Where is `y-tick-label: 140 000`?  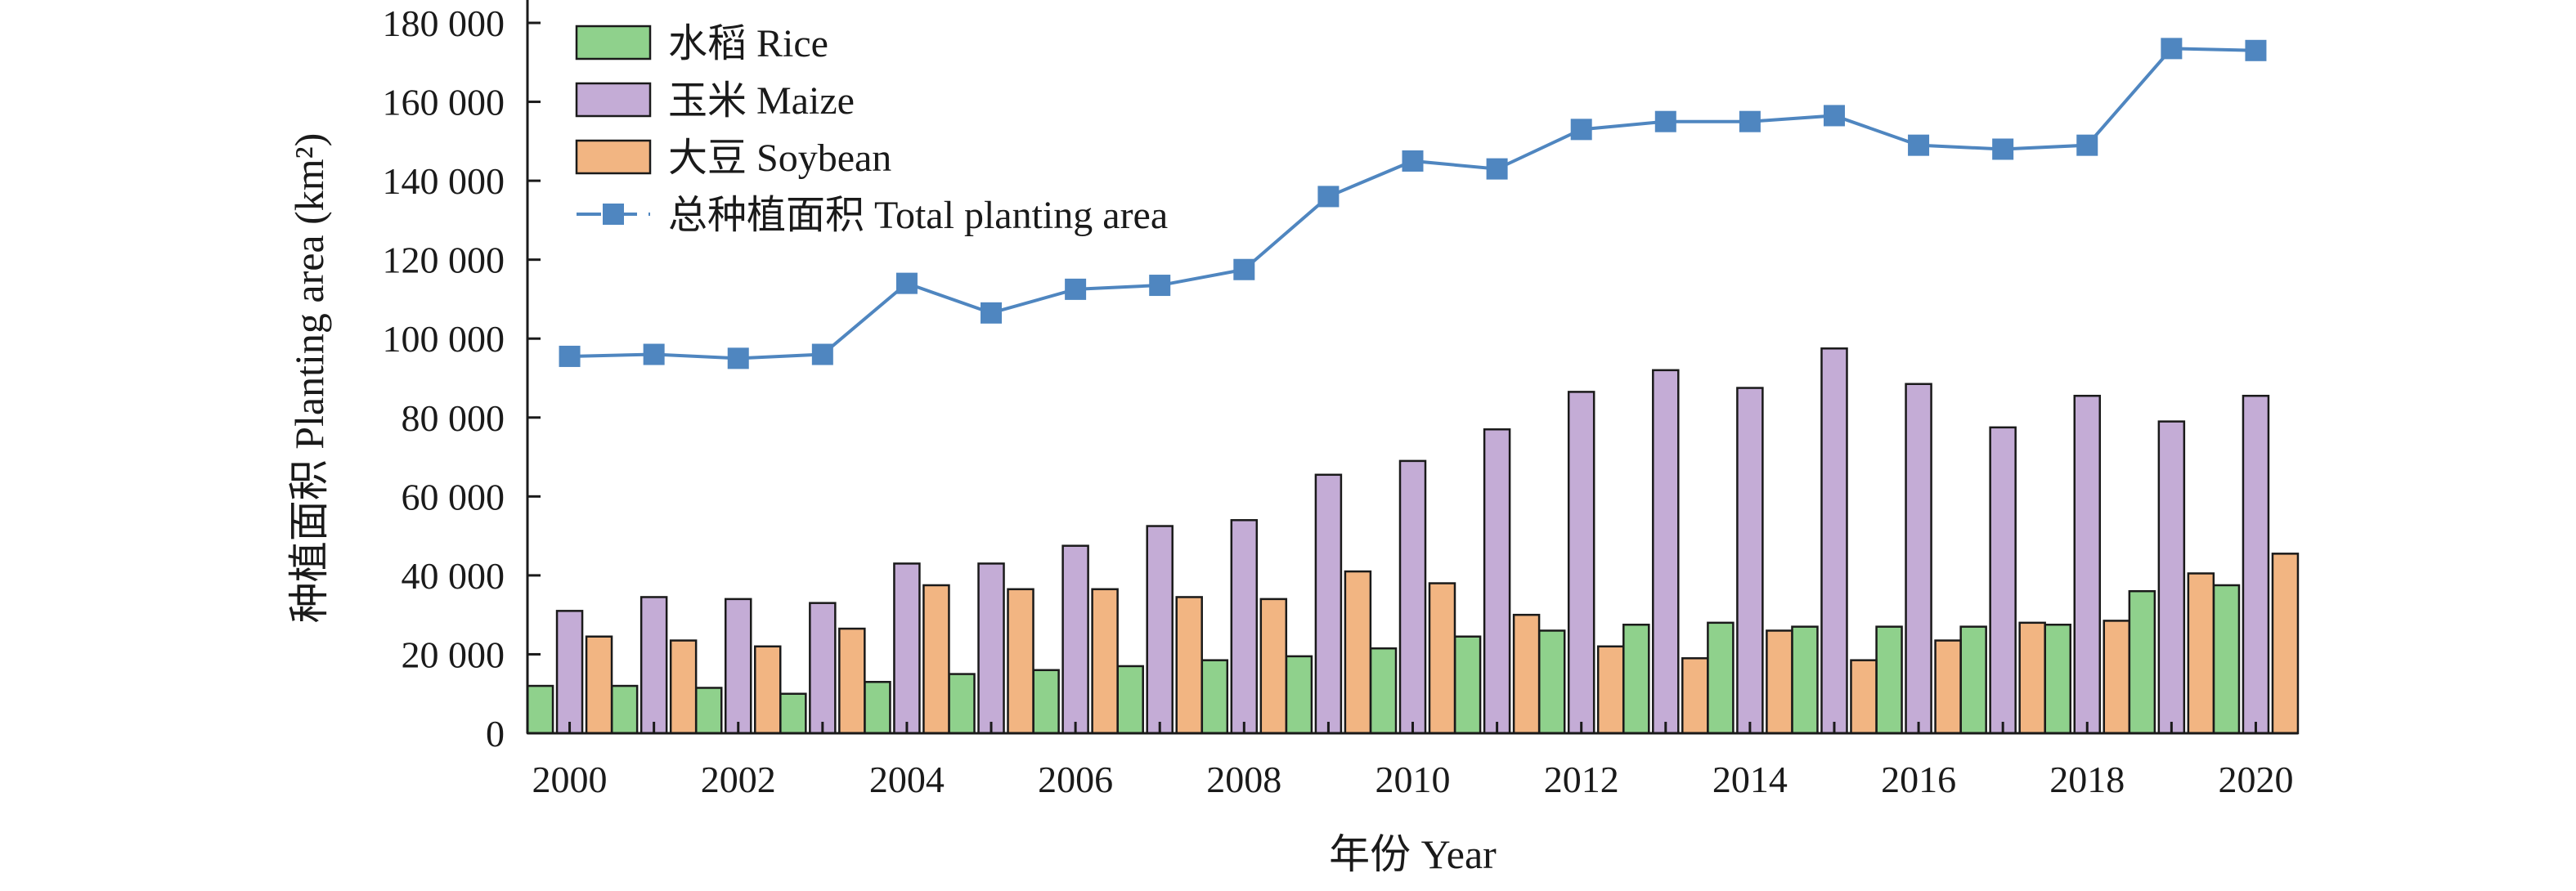 y-tick-label: 140 000 is located at coordinates (444, 181).